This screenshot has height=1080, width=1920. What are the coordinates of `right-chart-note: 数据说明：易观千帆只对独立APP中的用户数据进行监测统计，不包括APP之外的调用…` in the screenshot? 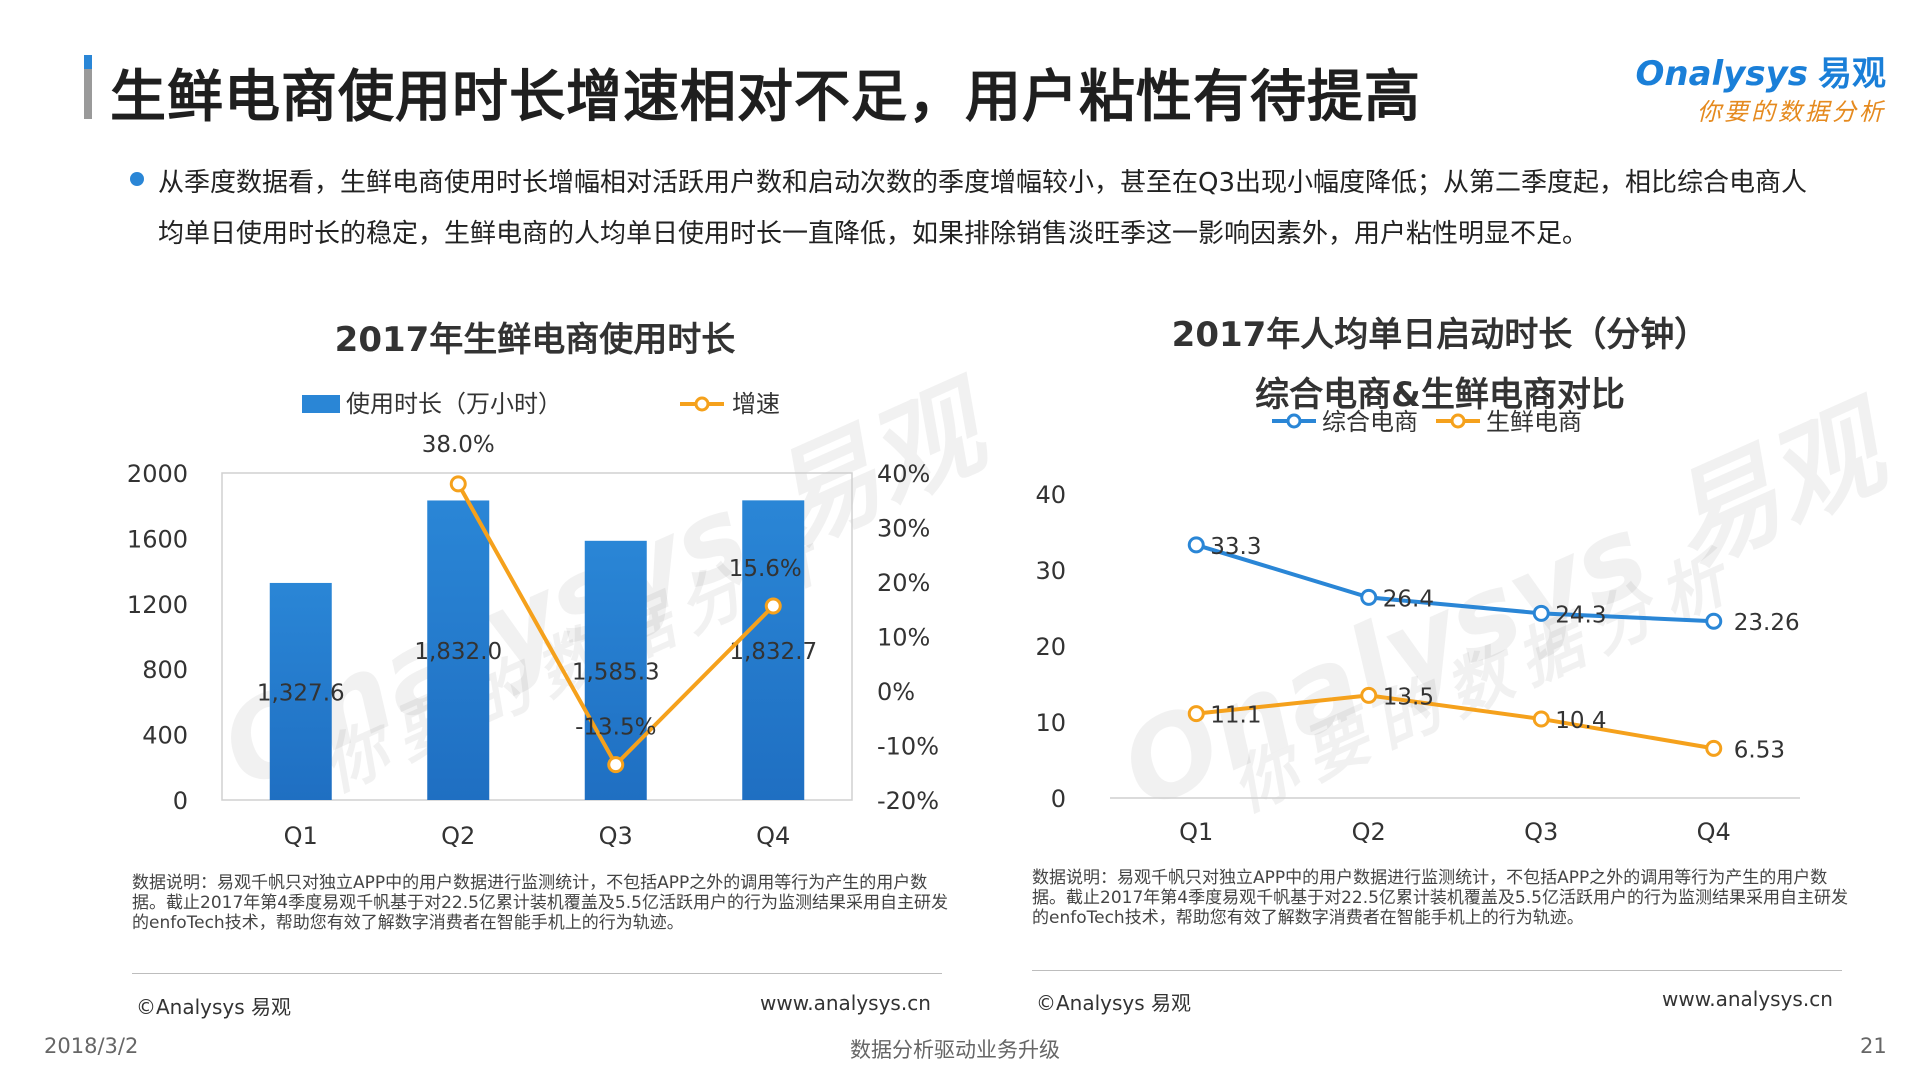 It's located at (1440, 898).